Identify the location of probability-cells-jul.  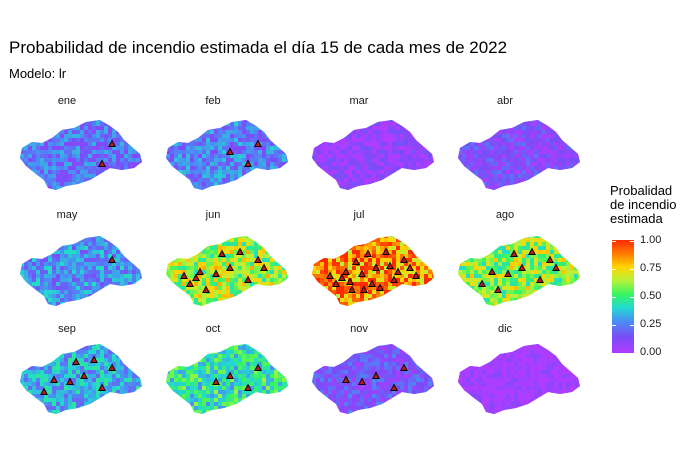
(373, 271).